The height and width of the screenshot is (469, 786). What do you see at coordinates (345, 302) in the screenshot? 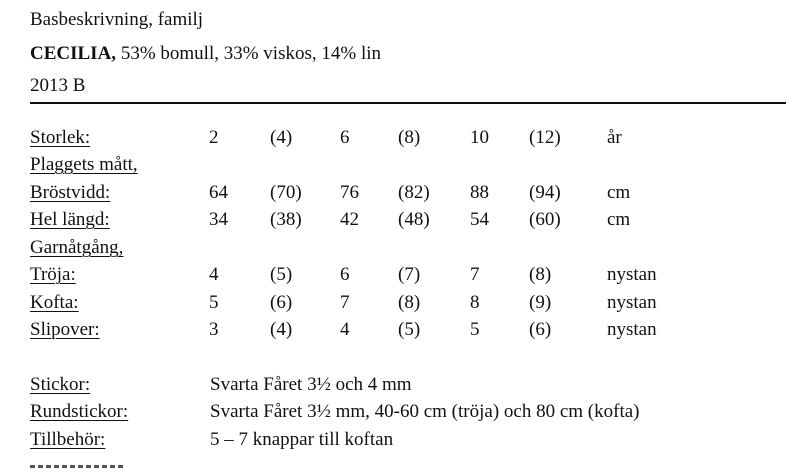
I see `cardigan-yarn-value: 7` at bounding box center [345, 302].